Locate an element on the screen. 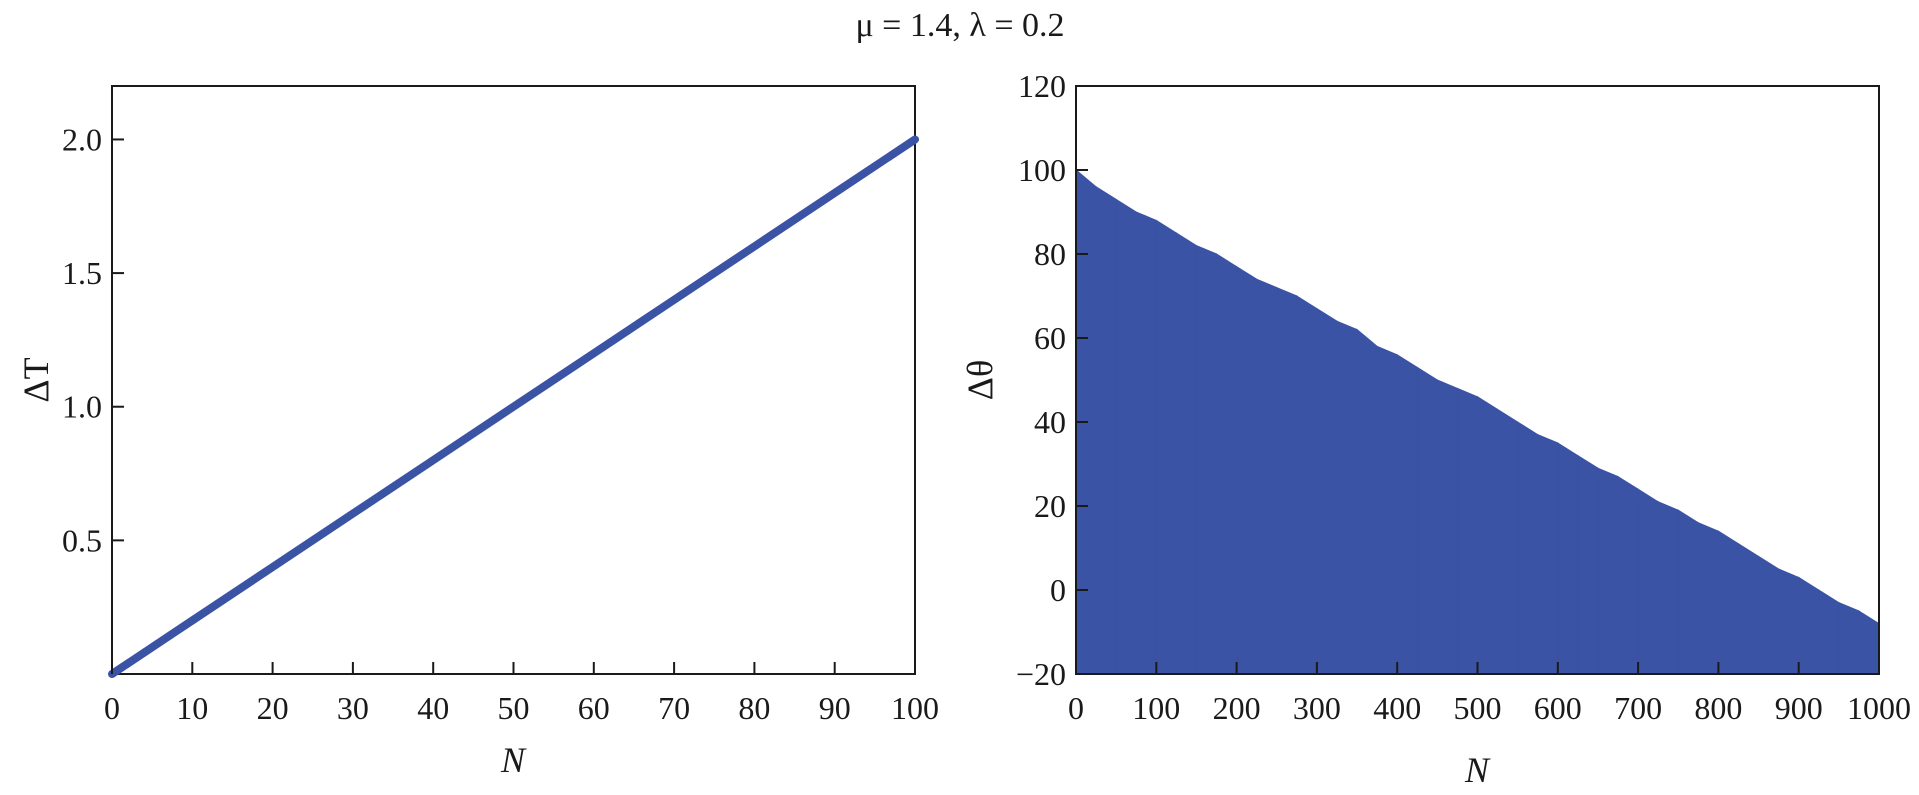 The width and height of the screenshot is (1919, 795). delta-t-x-tick-label: 30 is located at coordinates (353, 708).